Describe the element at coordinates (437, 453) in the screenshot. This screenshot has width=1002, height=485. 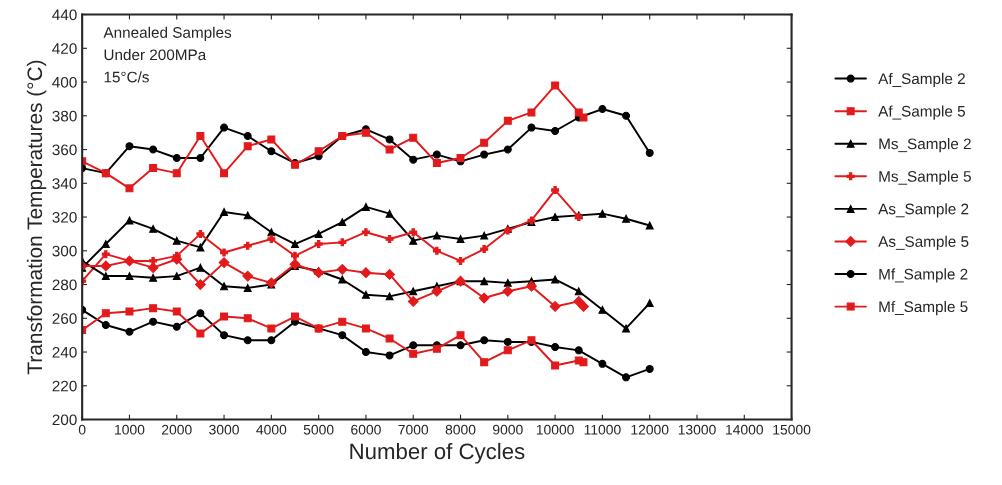
I see `x-axis-title: Number of Cycles` at that location.